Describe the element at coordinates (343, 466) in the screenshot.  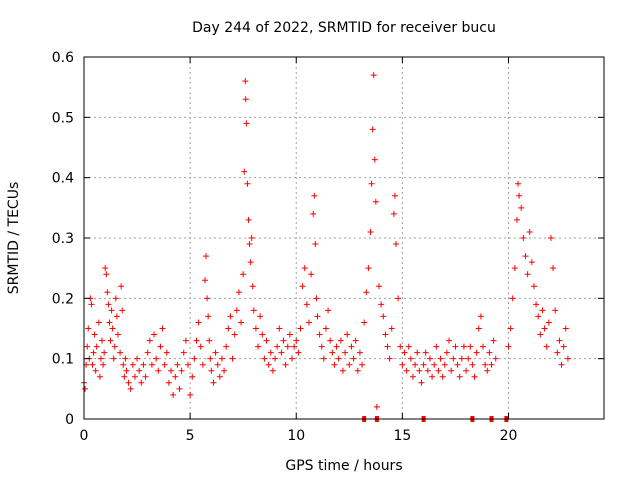
I see `x-axis-label: GPS time / hours` at that location.